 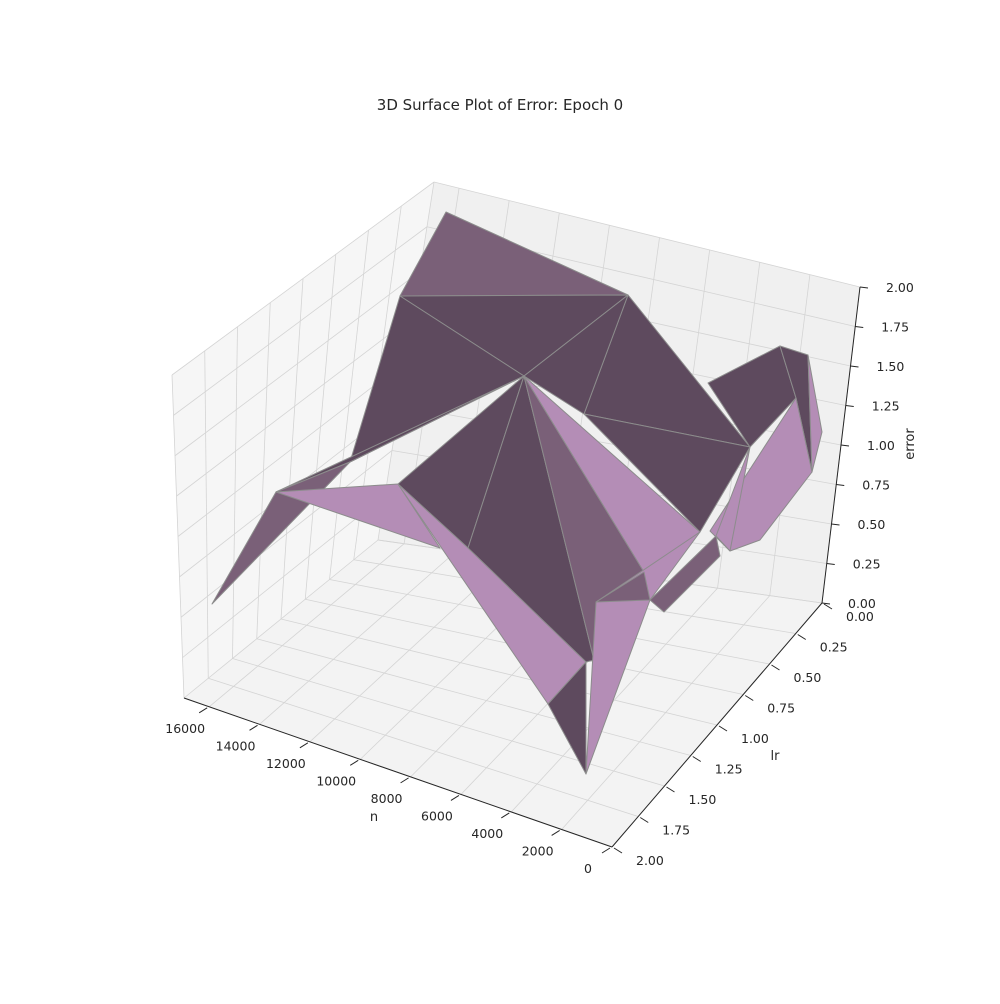 I want to click on y-axis-ticks: 0.00 0.25 0.50 0.75 1.00 1.25 1.50 1.75 2.00, so click(x=743, y=735).